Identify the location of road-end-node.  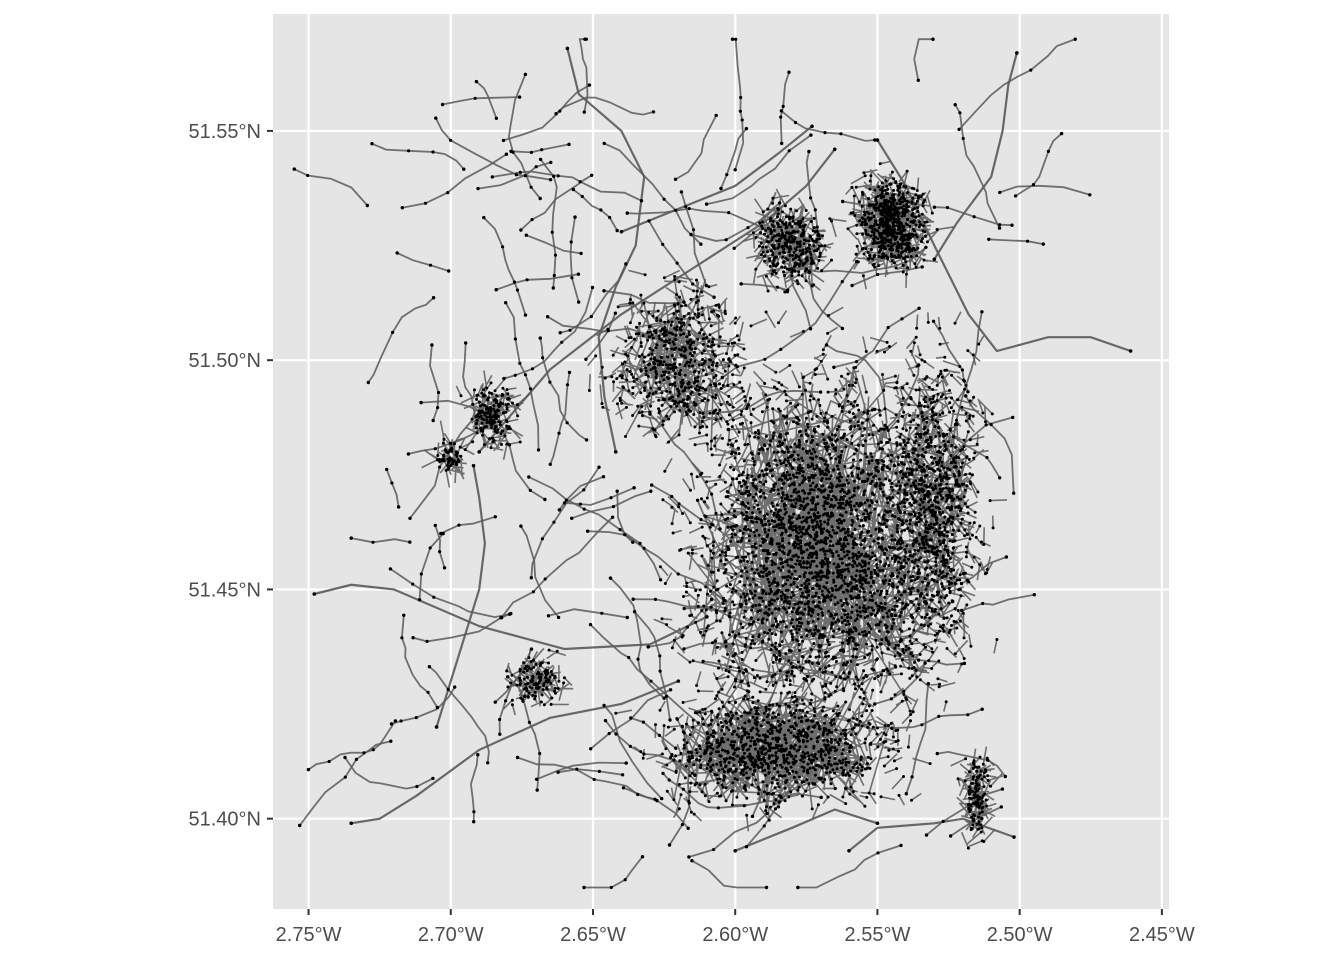
(314, 594).